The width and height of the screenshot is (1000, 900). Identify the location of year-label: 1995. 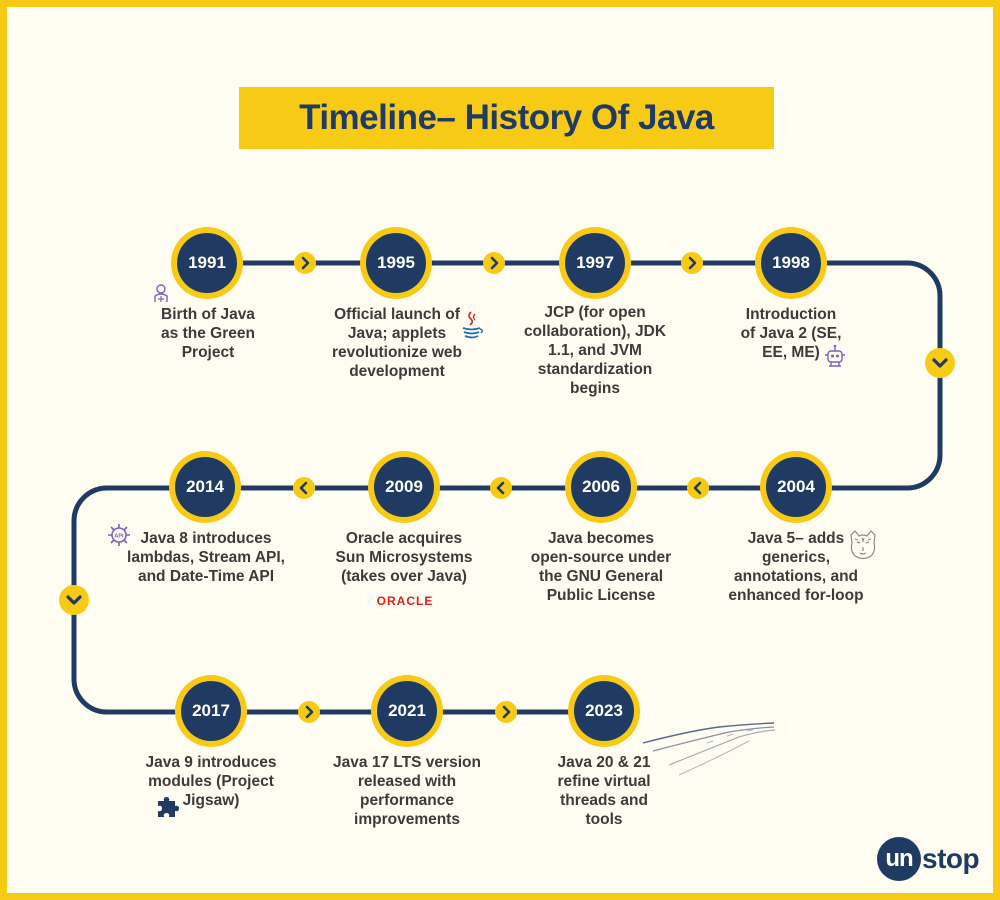
(396, 263).